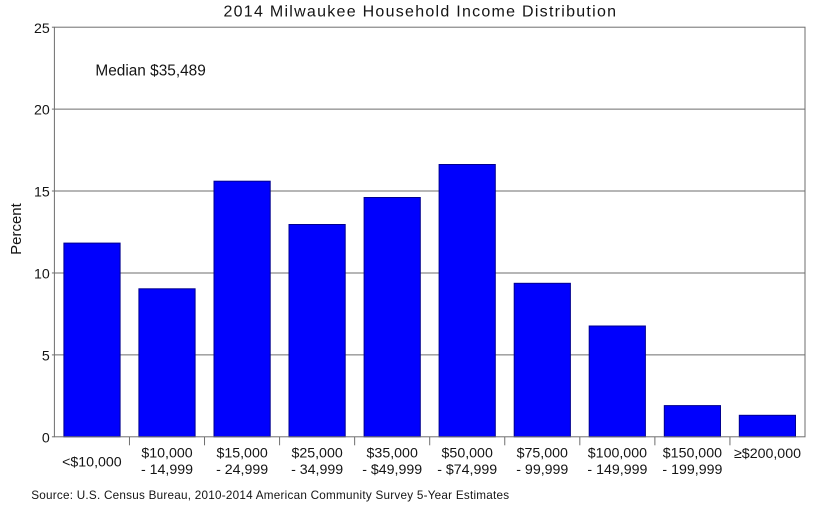 This screenshot has height=512, width=819. What do you see at coordinates (692, 470) in the screenshot?
I see `svg-text: - 199,999` at bounding box center [692, 470].